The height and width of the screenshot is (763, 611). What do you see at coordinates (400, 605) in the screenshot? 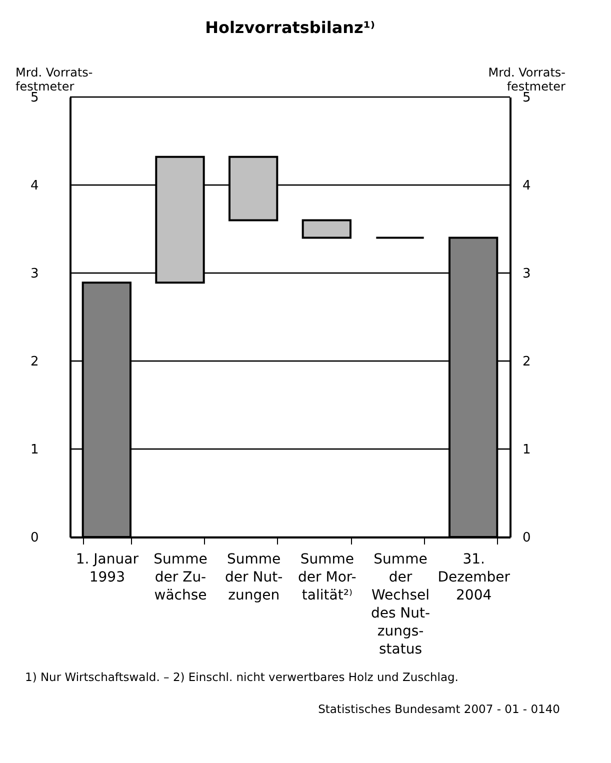
I see `x-tick-label: Summe der Wechsel des Nut- zungs- status` at bounding box center [400, 605].